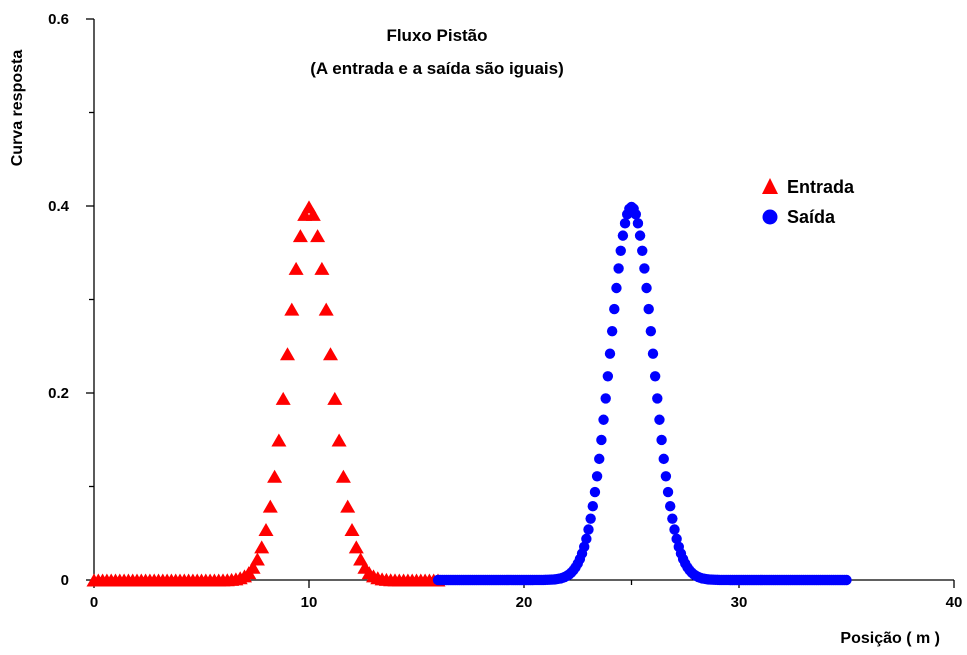  What do you see at coordinates (58, 19) in the screenshot?
I see `y-tick-label: 0.6` at bounding box center [58, 19].